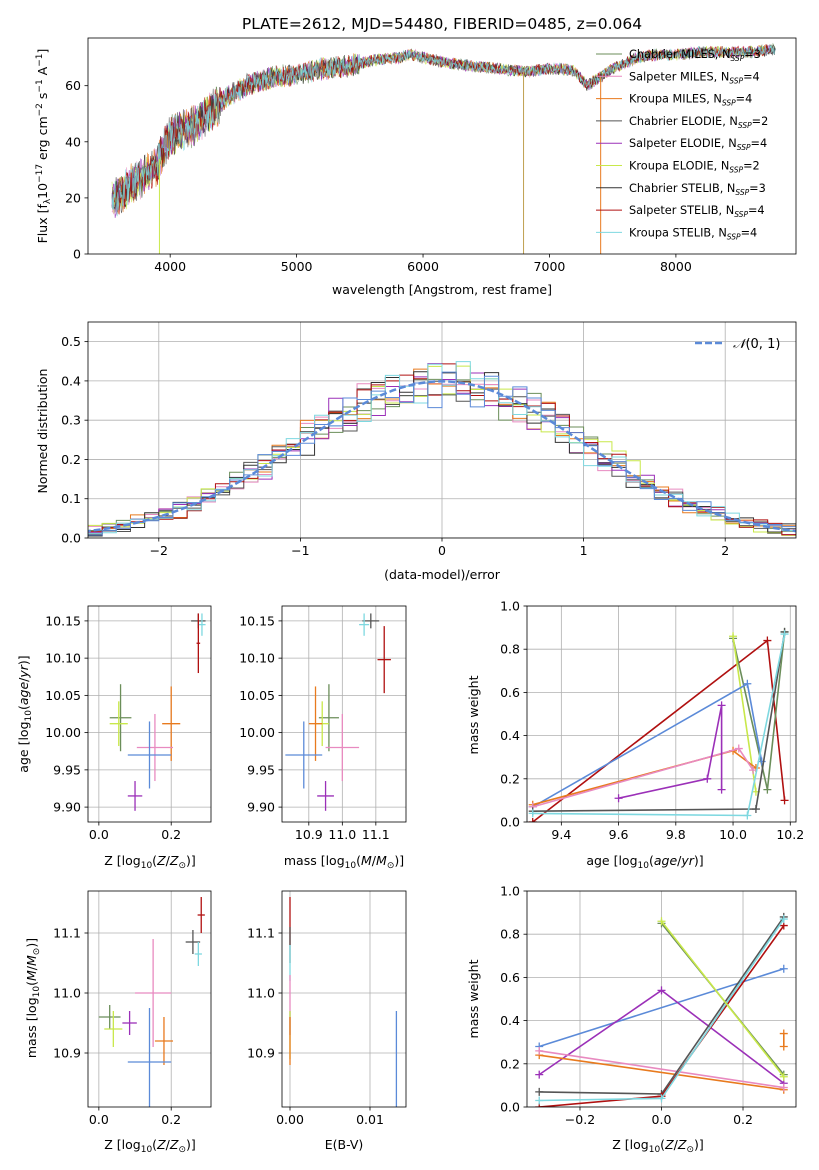 Image resolution: width=819 pixels, height=1170 pixels. I want to click on y-tick-label: 0.6, so click(510, 692).